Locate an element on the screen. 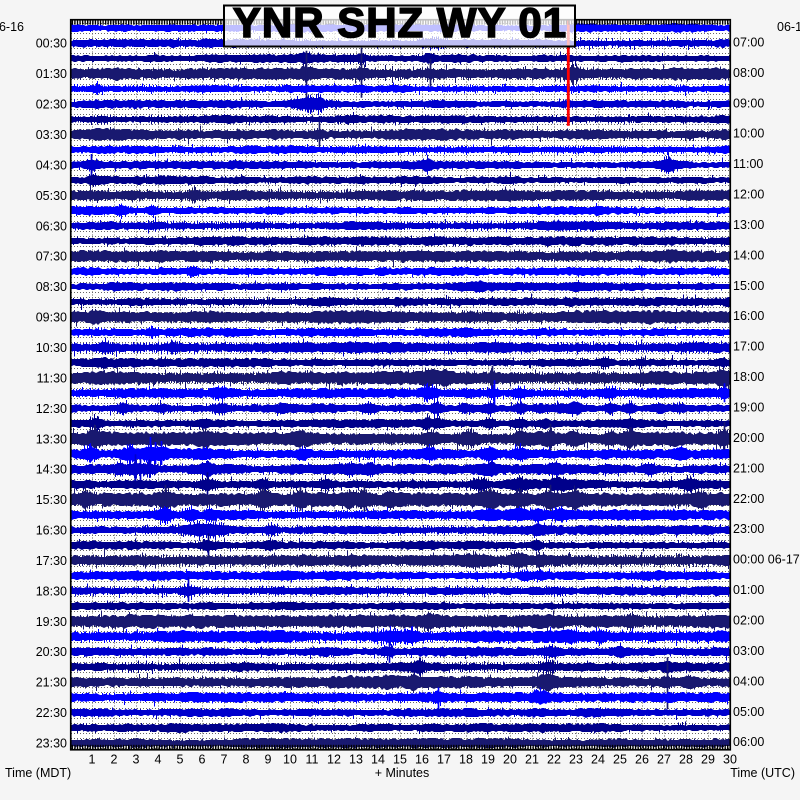 The height and width of the screenshot is (800, 800). svg-text: 22 is located at coordinates (554, 760).